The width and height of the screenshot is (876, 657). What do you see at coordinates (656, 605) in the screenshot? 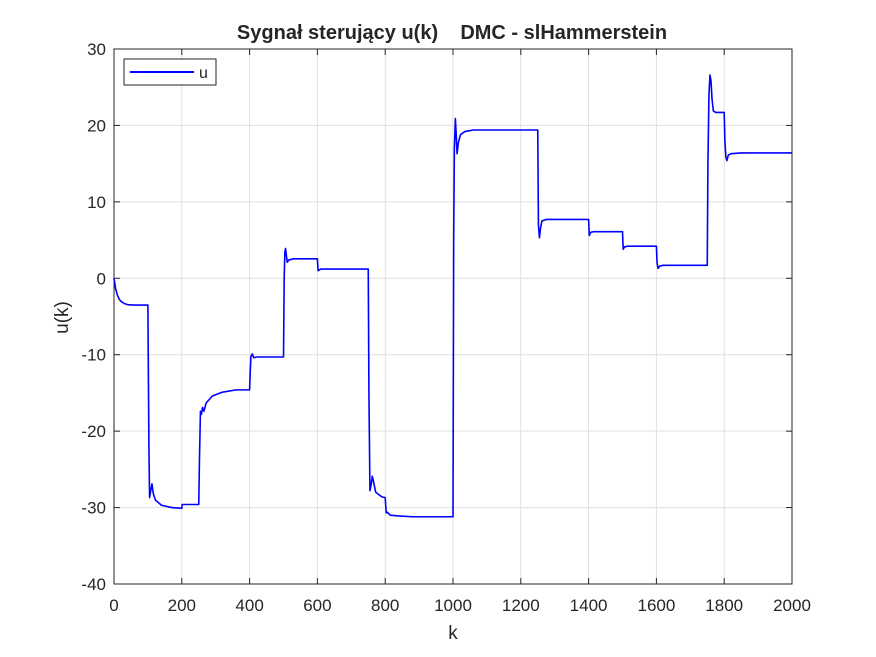
I see `x-tick-label: 1600` at bounding box center [656, 605].